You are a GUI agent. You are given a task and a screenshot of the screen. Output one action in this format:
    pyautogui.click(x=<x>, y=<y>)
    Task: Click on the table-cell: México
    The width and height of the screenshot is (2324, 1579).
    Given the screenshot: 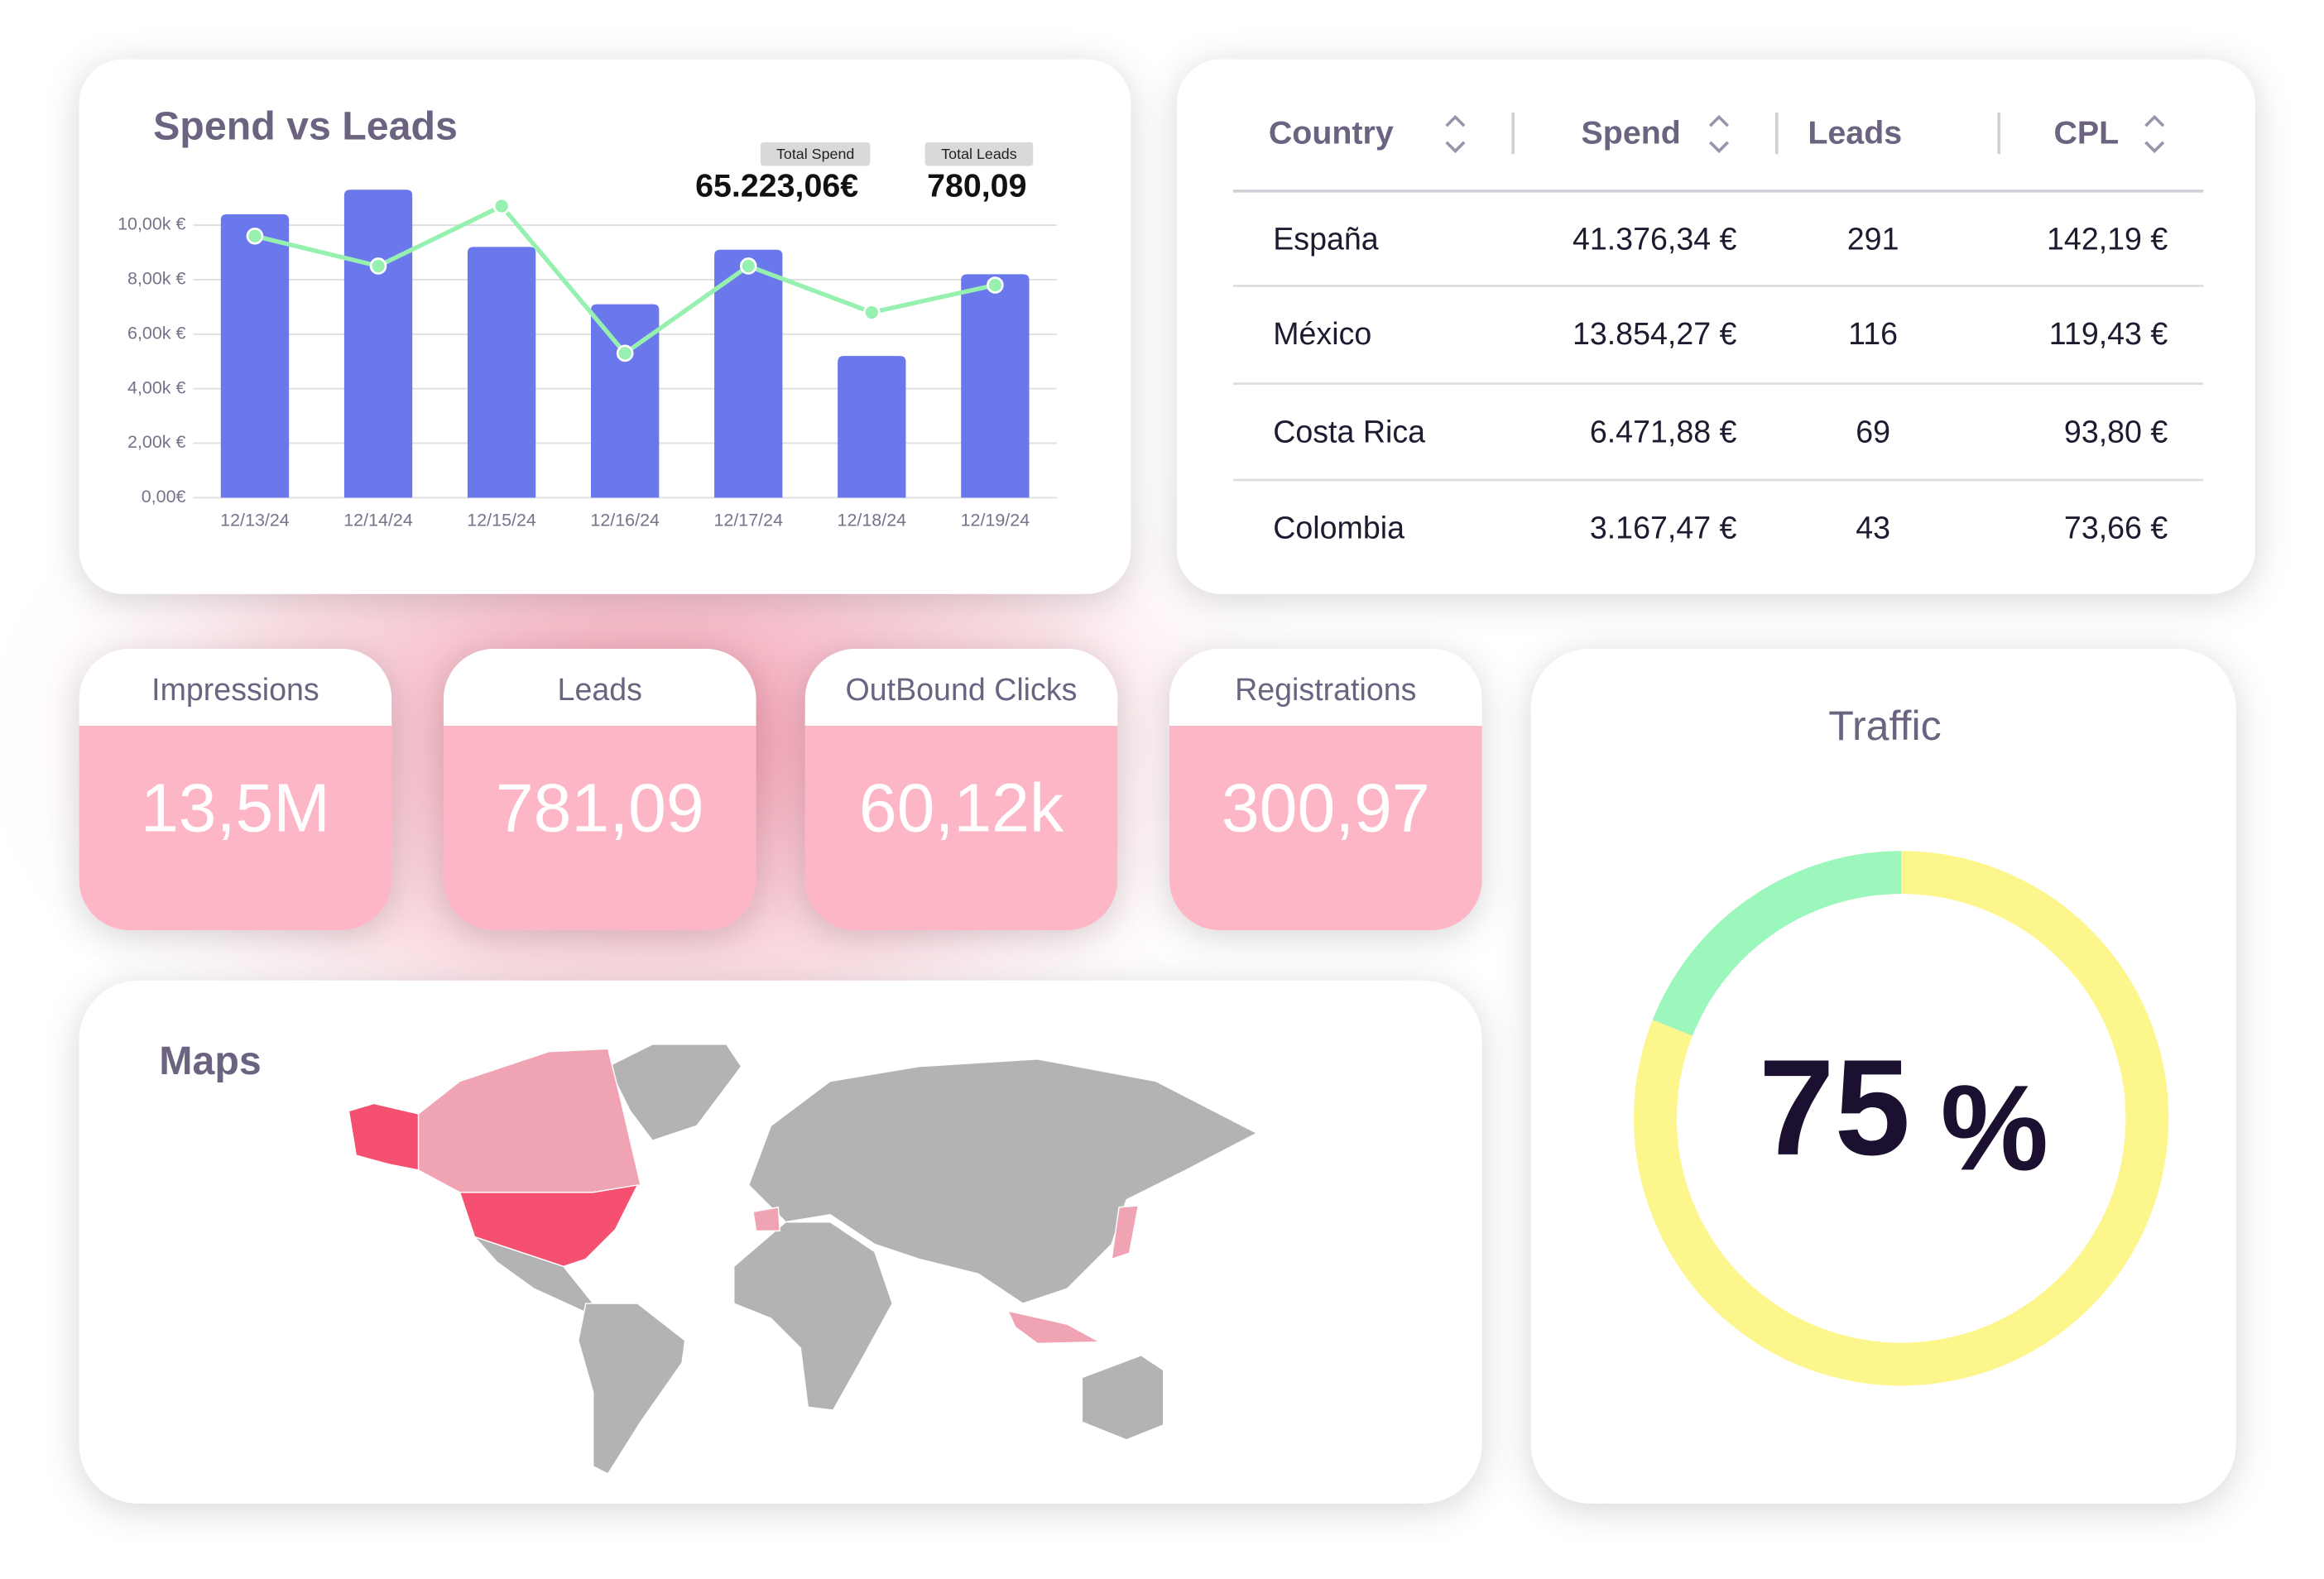 What is the action you would take?
    pyautogui.click(x=1322, y=333)
    